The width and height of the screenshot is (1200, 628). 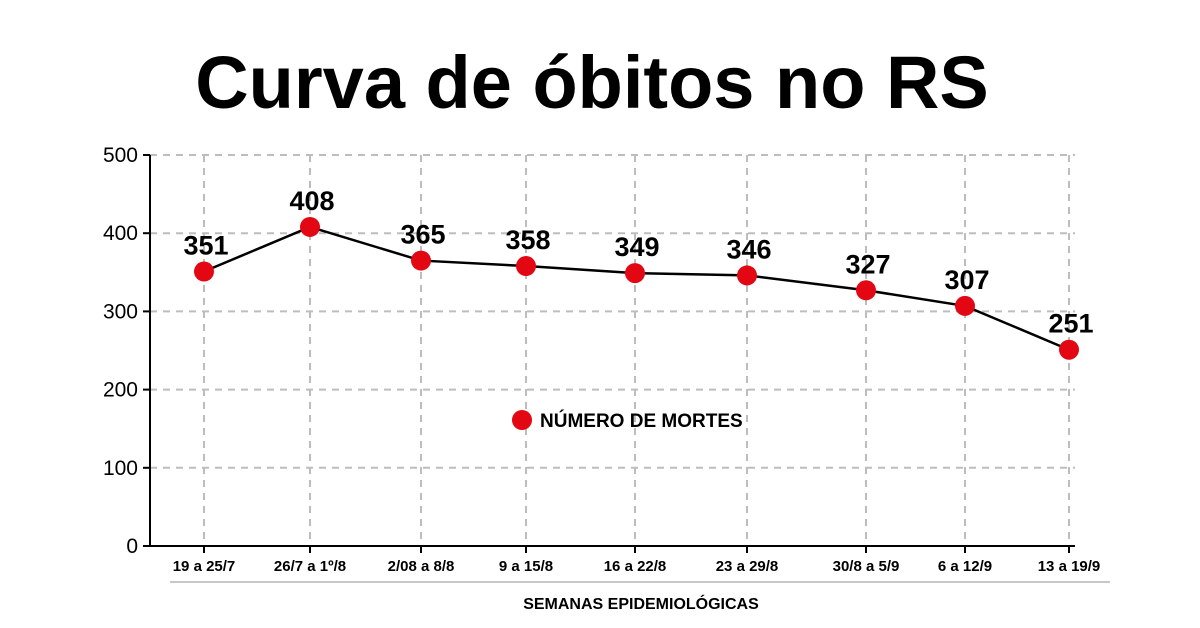 What do you see at coordinates (120, 233) in the screenshot?
I see `y-tick-label: 400` at bounding box center [120, 233].